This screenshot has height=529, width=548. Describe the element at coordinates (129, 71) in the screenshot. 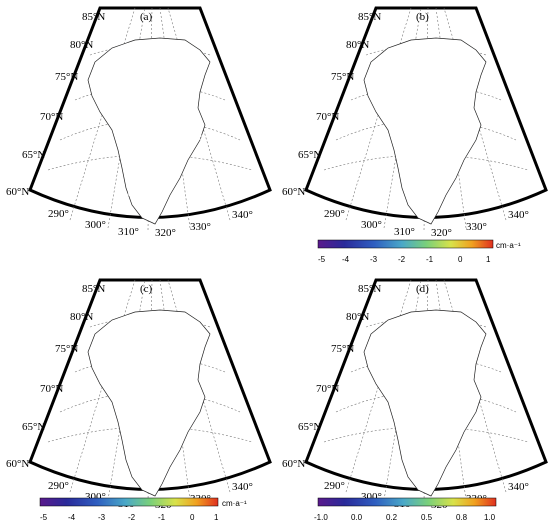

I see `basin-label: 1.1` at that location.